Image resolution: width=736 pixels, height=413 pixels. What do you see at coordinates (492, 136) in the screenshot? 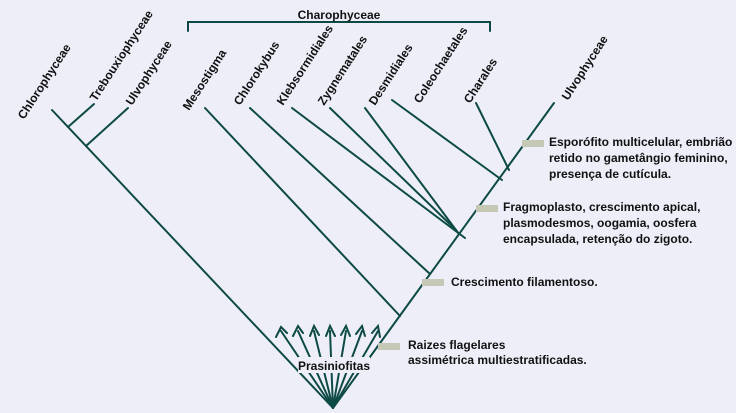
I see `branch-charales` at bounding box center [492, 136].